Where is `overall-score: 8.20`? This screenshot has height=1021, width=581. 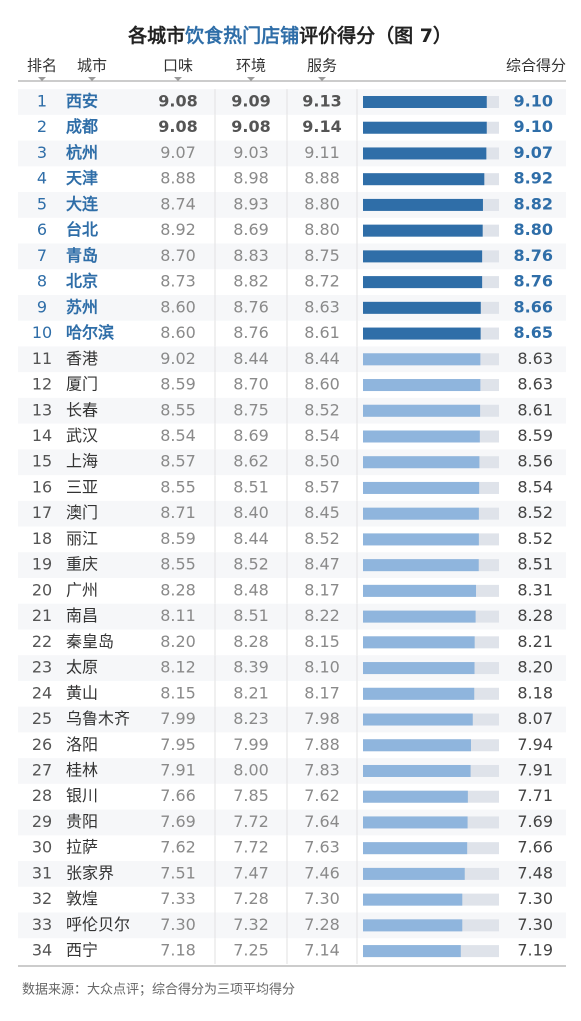
overall-score: 8.20 is located at coordinates (535, 667).